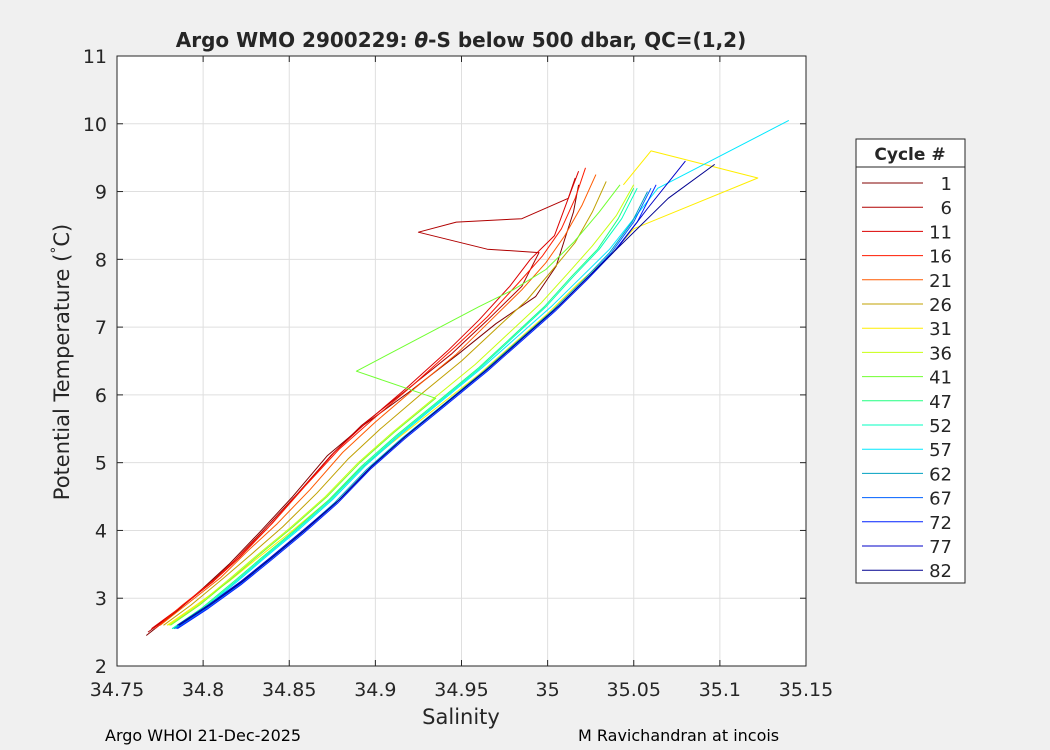  What do you see at coordinates (907, 499) in the screenshot?
I see `legend-entry-67: 67` at bounding box center [907, 499].